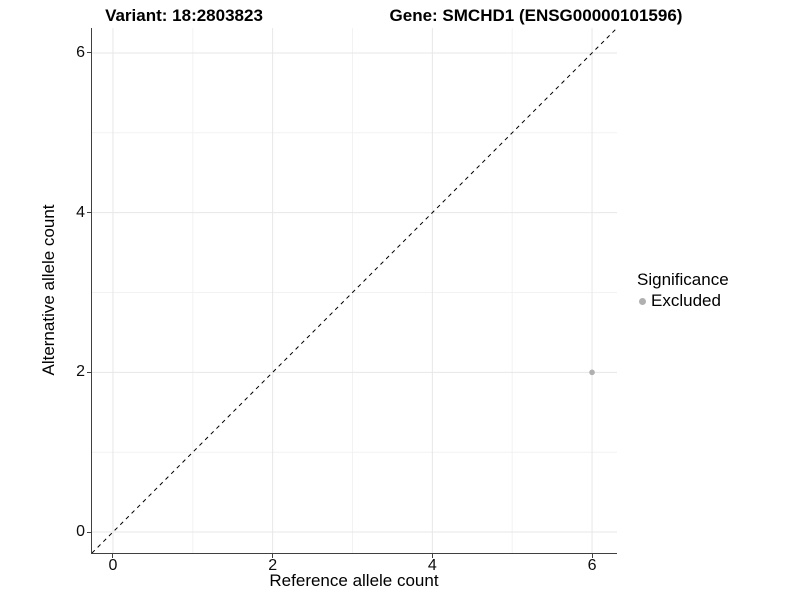 This screenshot has width=800, height=600. Describe the element at coordinates (80, 52) in the screenshot. I see `y-axis-tick-label: 6` at that location.